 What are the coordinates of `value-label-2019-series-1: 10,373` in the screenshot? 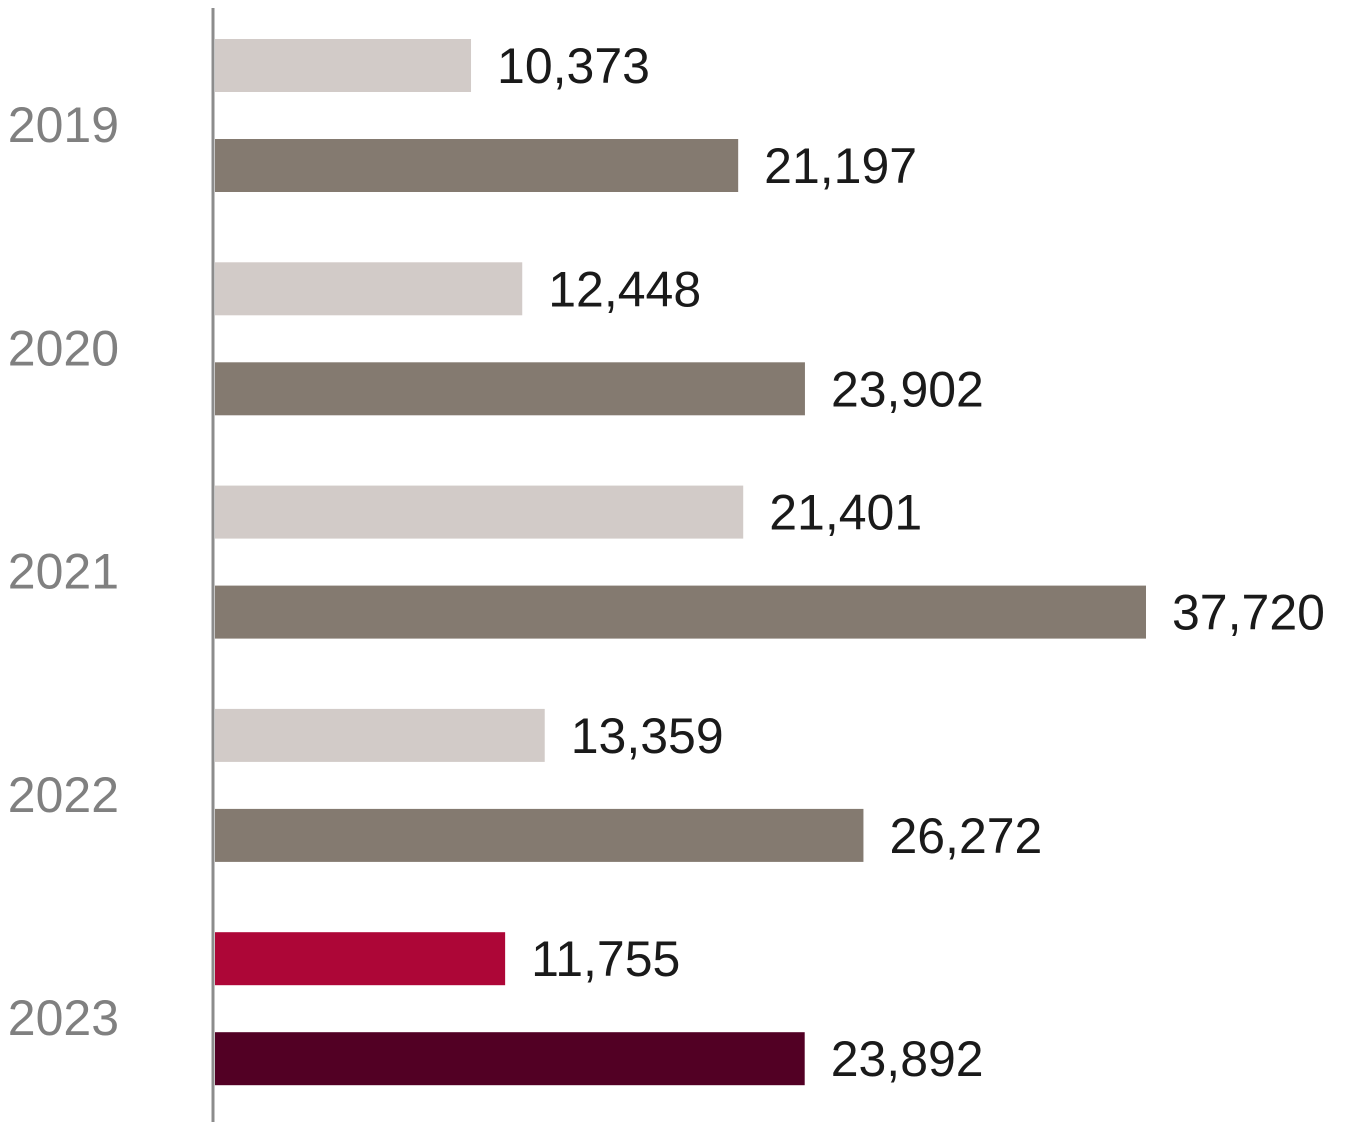 It's located at (573, 66).